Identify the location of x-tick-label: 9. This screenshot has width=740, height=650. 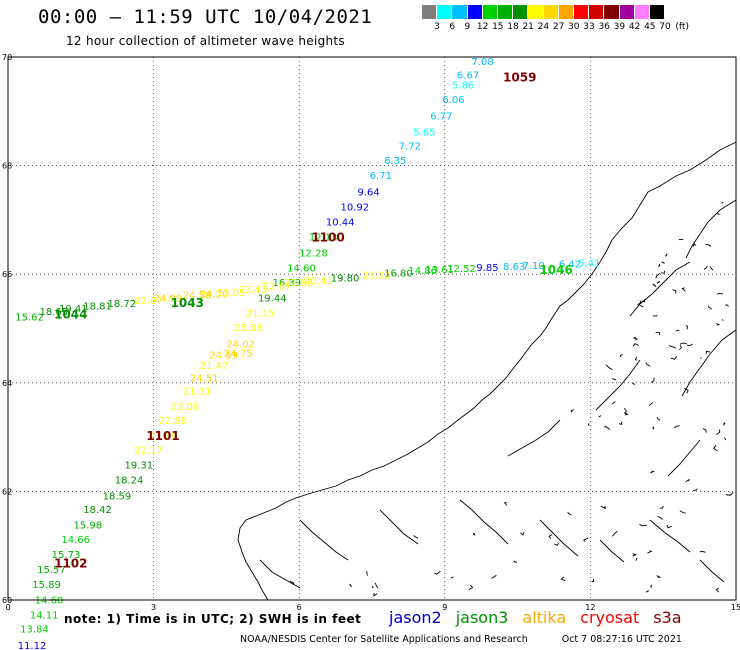
(444, 607).